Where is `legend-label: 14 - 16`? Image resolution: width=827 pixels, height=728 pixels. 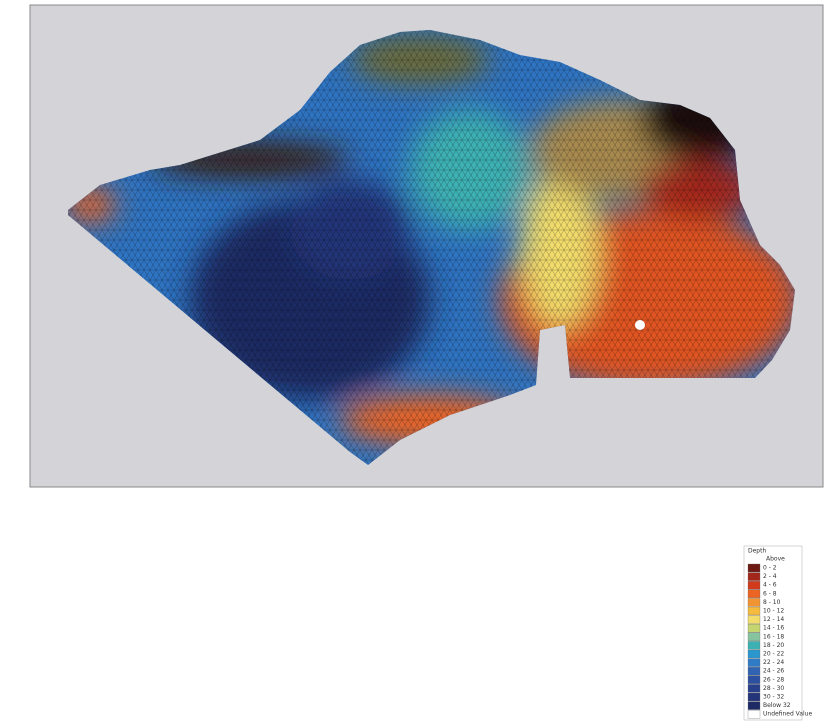
legend-label: 14 - 16 is located at coordinates (773, 628).